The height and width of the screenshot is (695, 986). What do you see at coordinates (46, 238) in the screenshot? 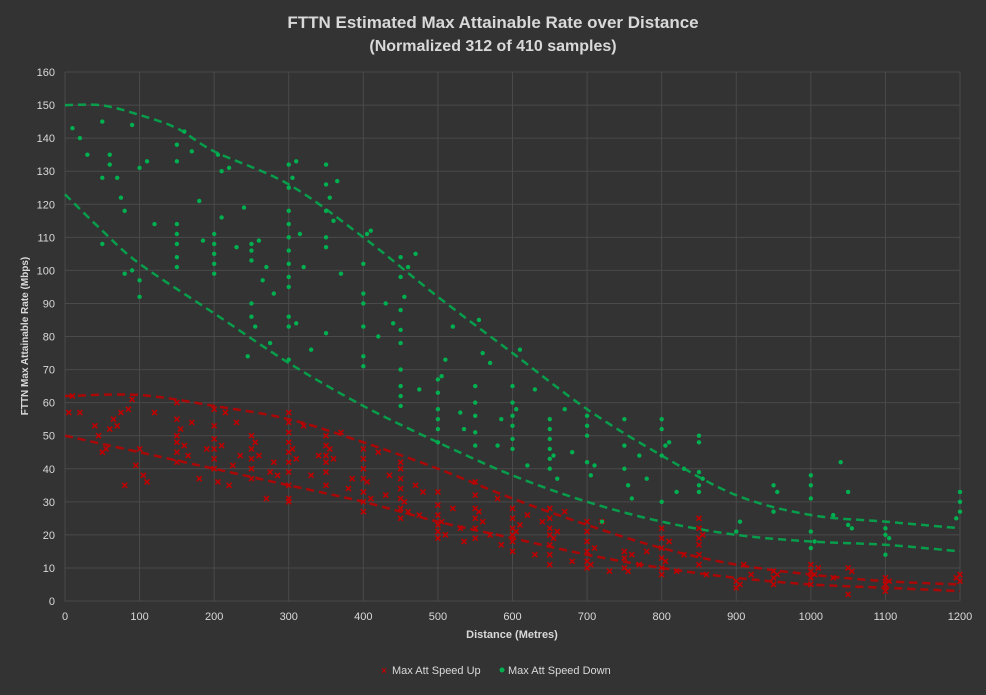
I see `y-tick-label: 110` at bounding box center [46, 238].